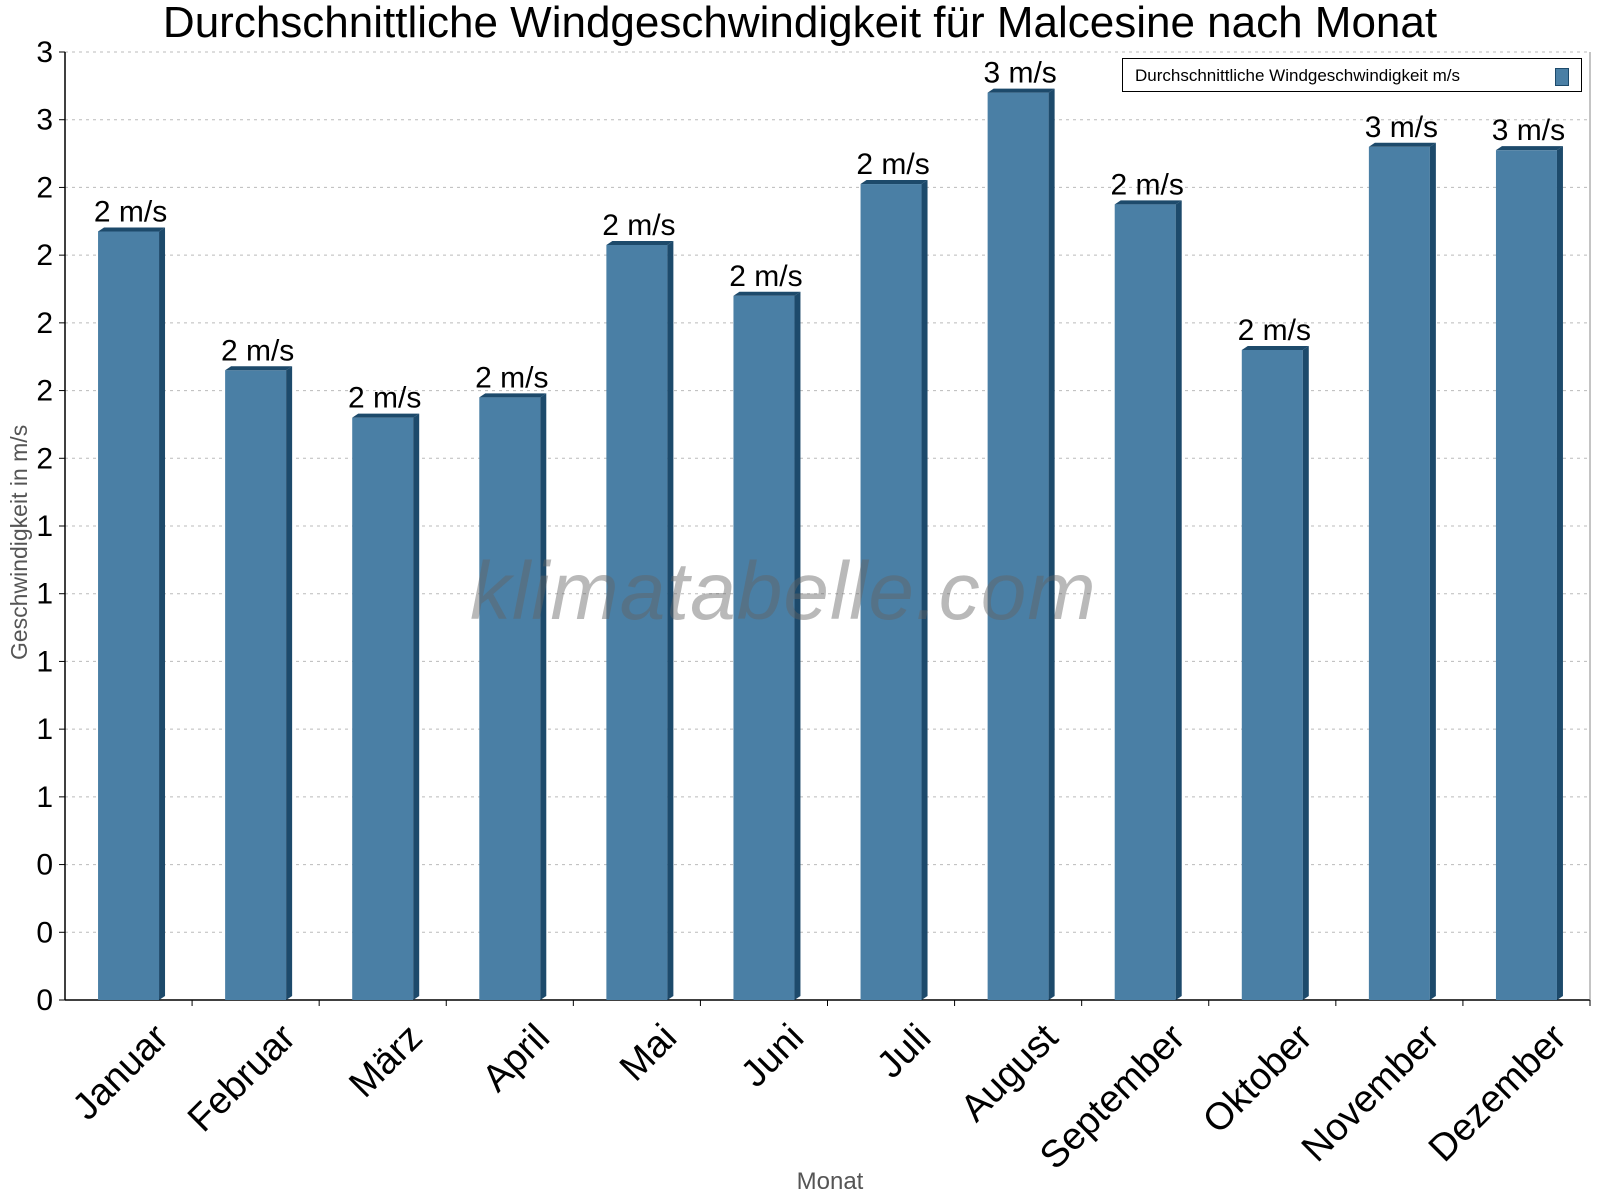  Describe the element at coordinates (242, 1078) in the screenshot. I see `x-tick-label: Februar` at that location.